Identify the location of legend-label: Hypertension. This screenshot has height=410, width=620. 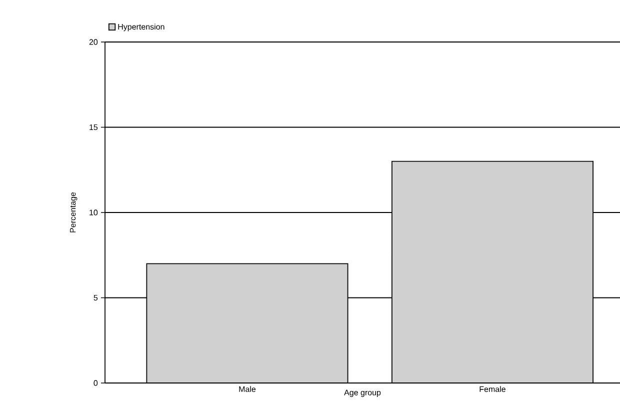
(141, 28).